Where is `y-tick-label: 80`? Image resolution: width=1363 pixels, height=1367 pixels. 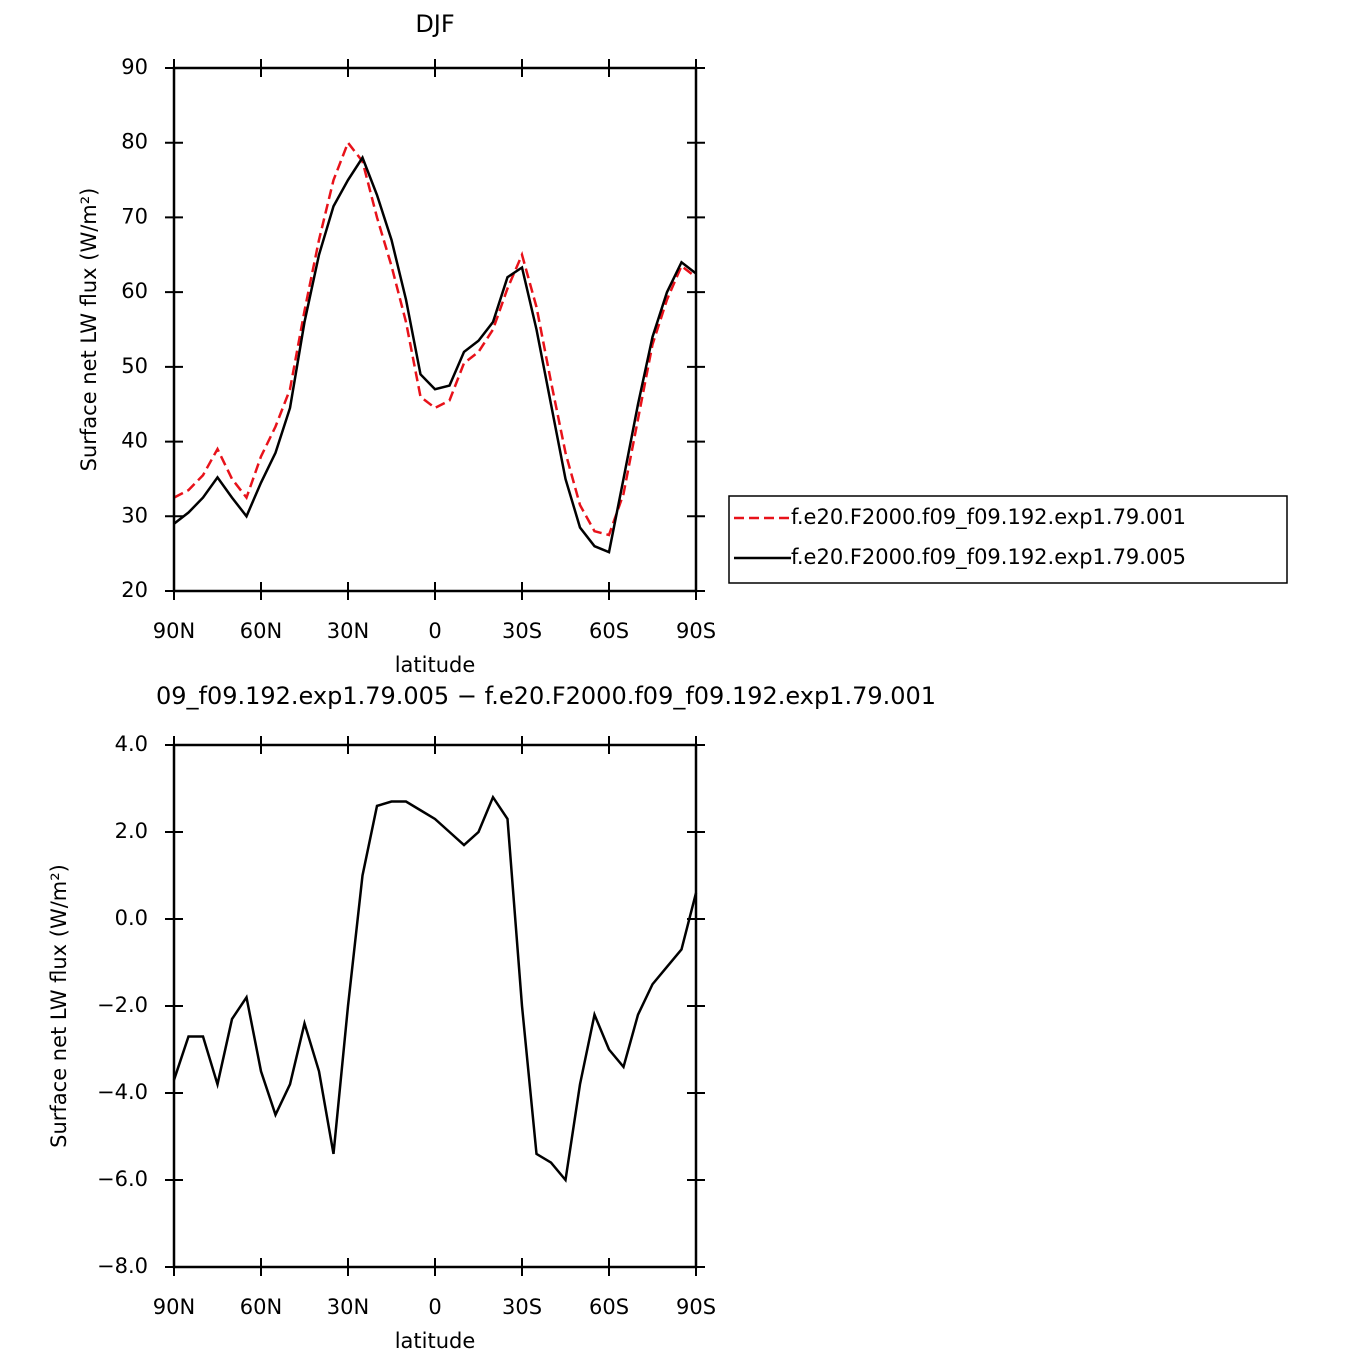
y-tick-label: 80 is located at coordinates (134, 142).